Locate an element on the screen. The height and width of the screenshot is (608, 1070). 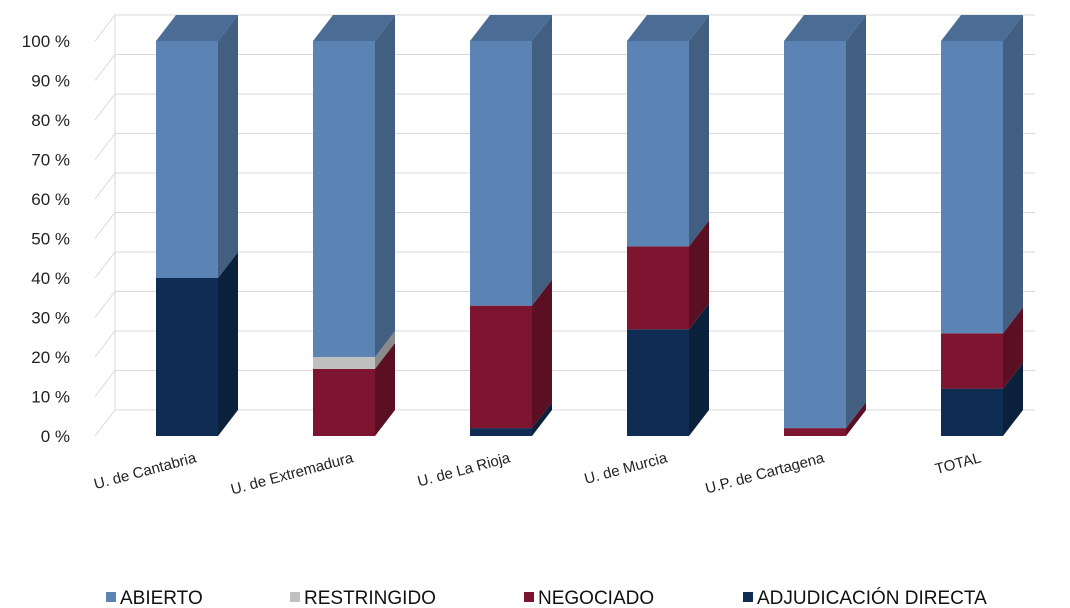
legend-item: ADJUDICACIÓN DIRECTA is located at coordinates (865, 597).